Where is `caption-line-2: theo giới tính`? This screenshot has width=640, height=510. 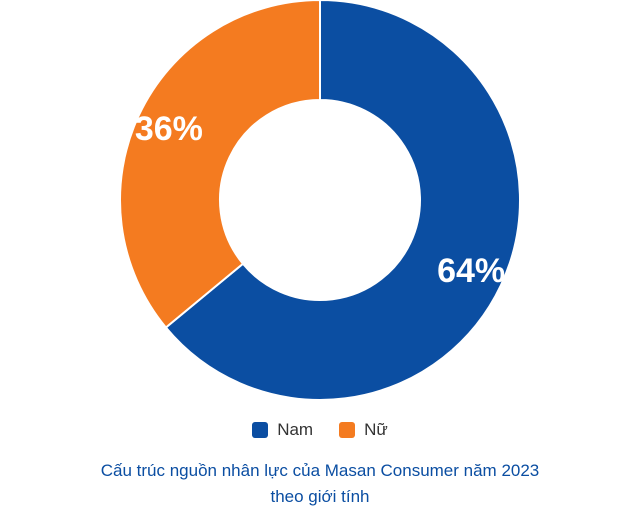 caption-line-2: theo giới tính is located at coordinates (320, 496).